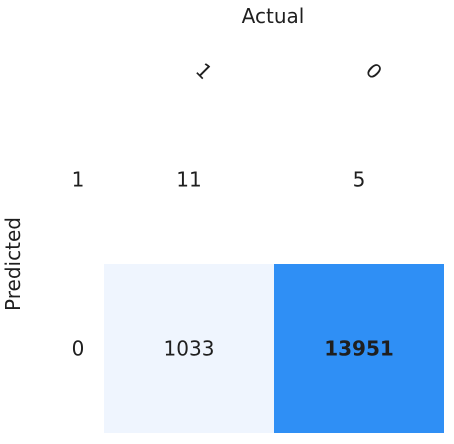 This screenshot has width=454, height=444. I want to click on heatmap-value-1-0: 5, so click(359, 180).